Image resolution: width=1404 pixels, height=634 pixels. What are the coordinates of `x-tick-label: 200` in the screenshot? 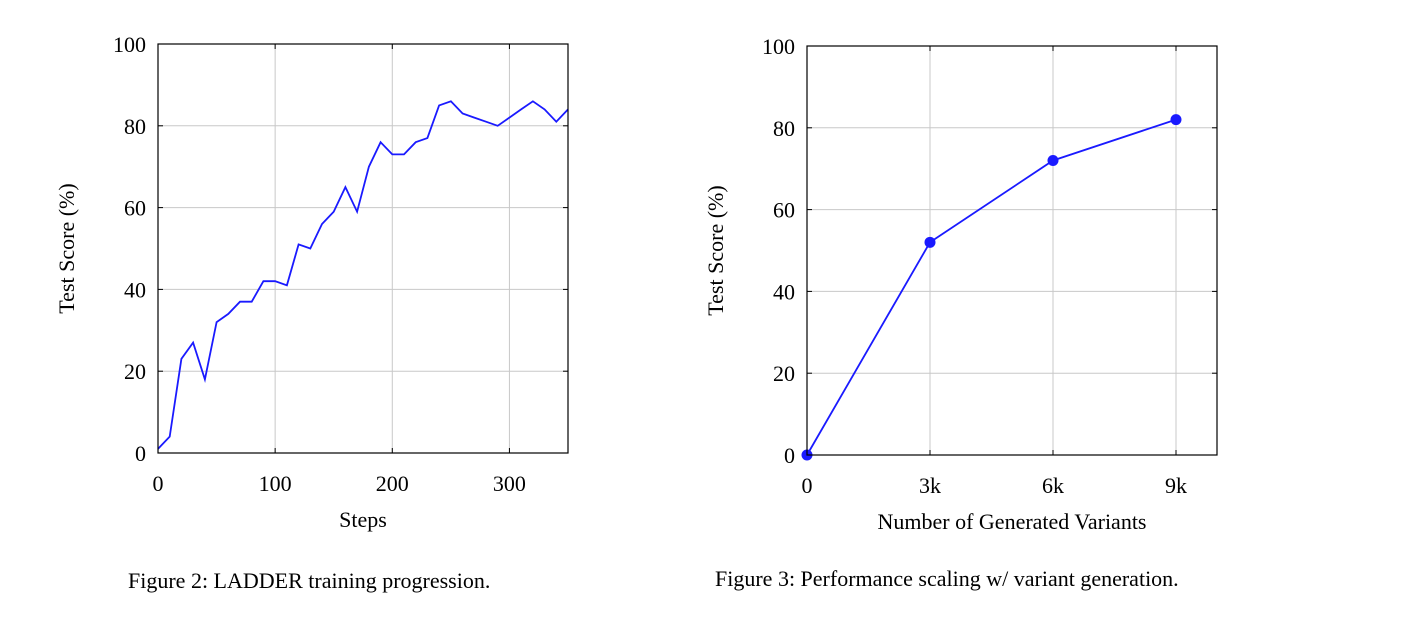 It's located at (392, 483).